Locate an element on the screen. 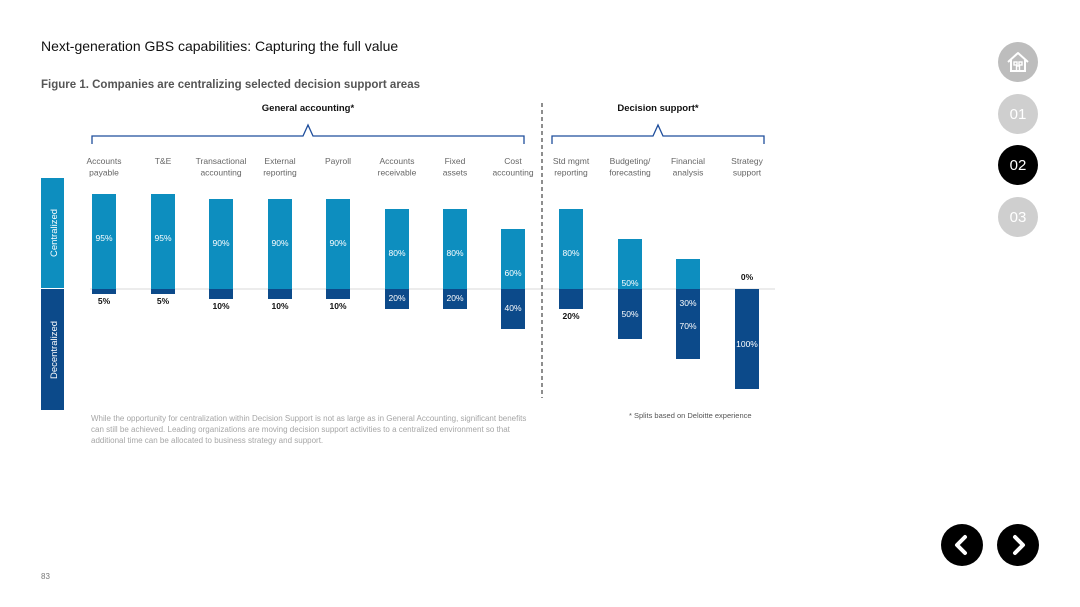 This screenshot has width=1080, height=607. category-label: support is located at coordinates (747, 173).